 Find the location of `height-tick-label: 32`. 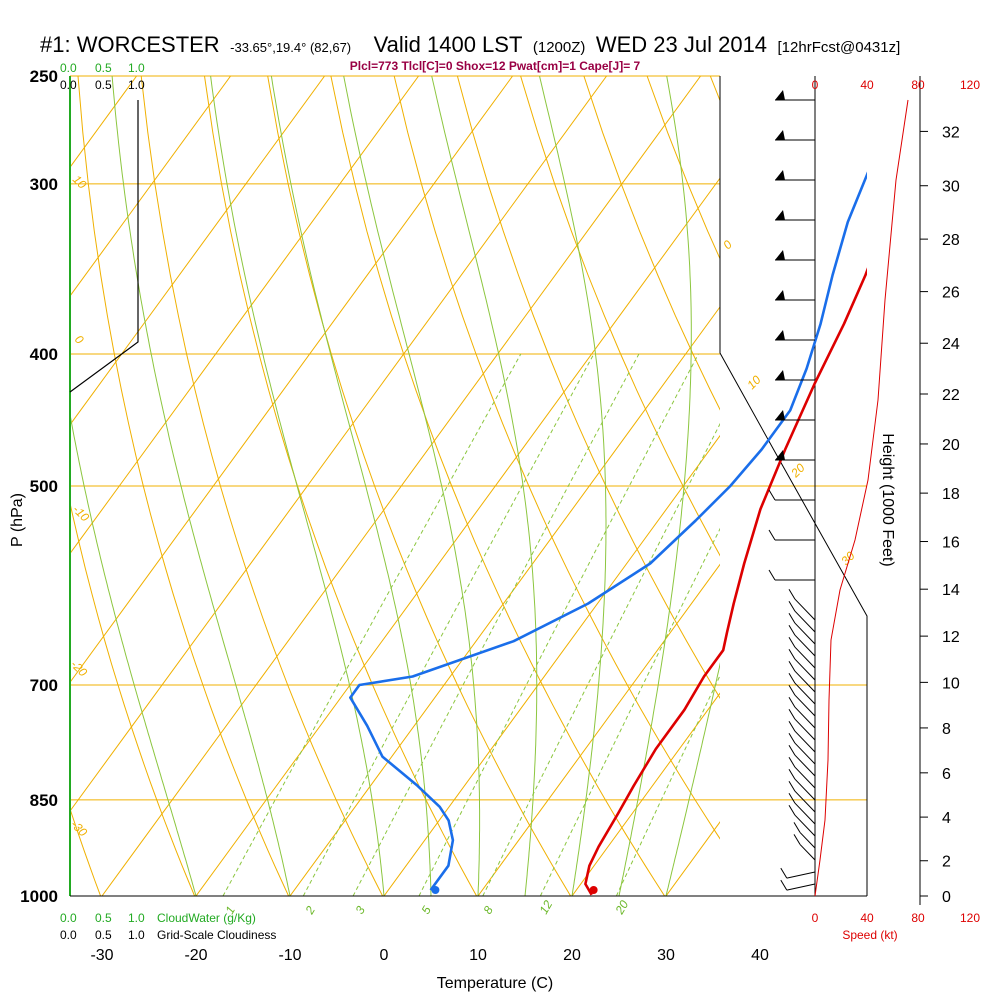

height-tick-label: 32 is located at coordinates (951, 132).